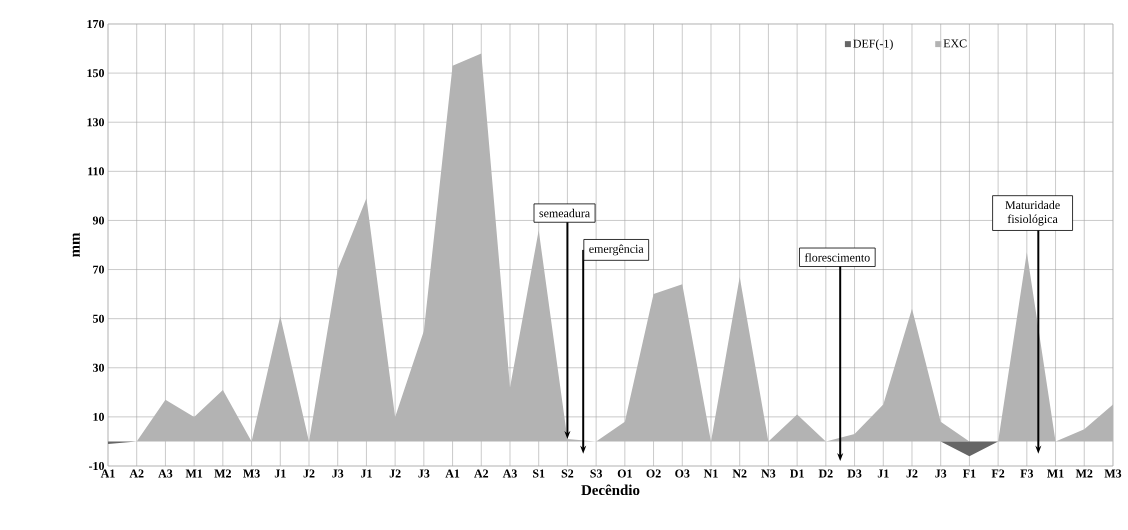  Describe the element at coordinates (969, 473) in the screenshot. I see `x-tick-label: F1` at that location.